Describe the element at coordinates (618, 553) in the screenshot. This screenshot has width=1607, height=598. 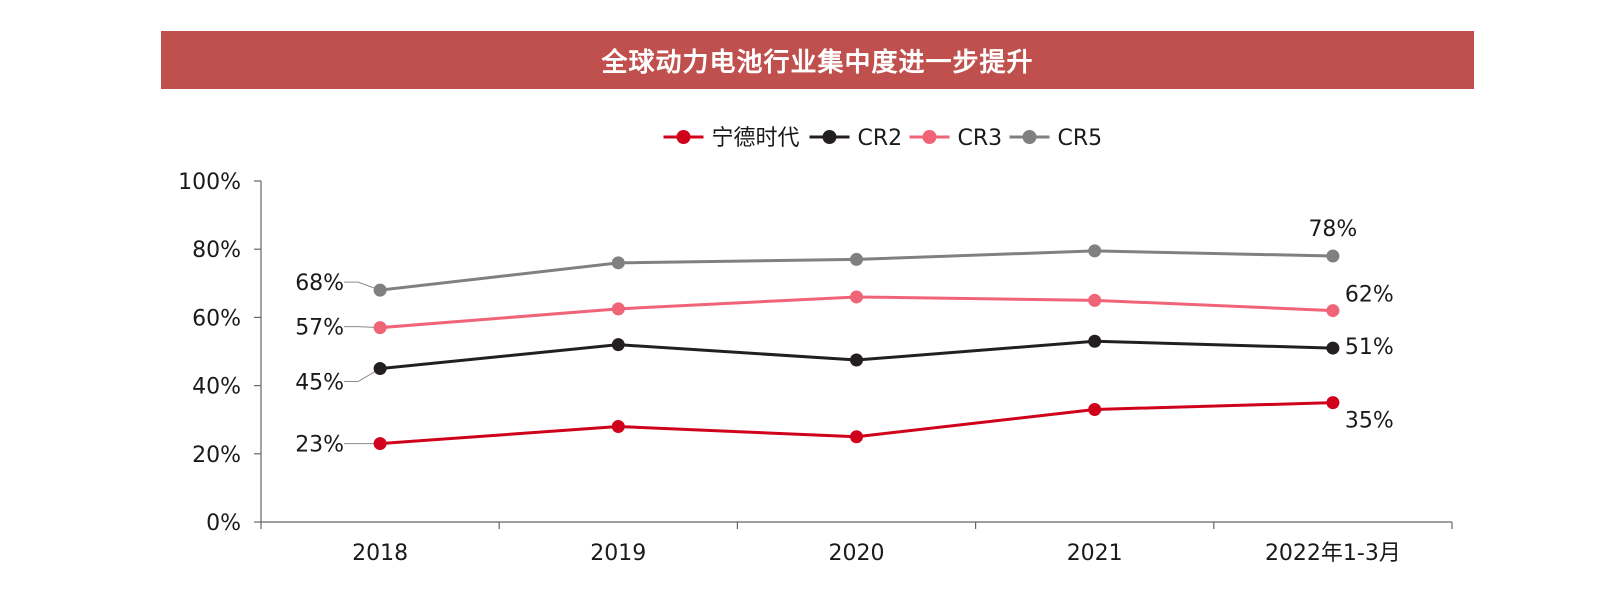
I see `x-tick-label: 2019` at that location.